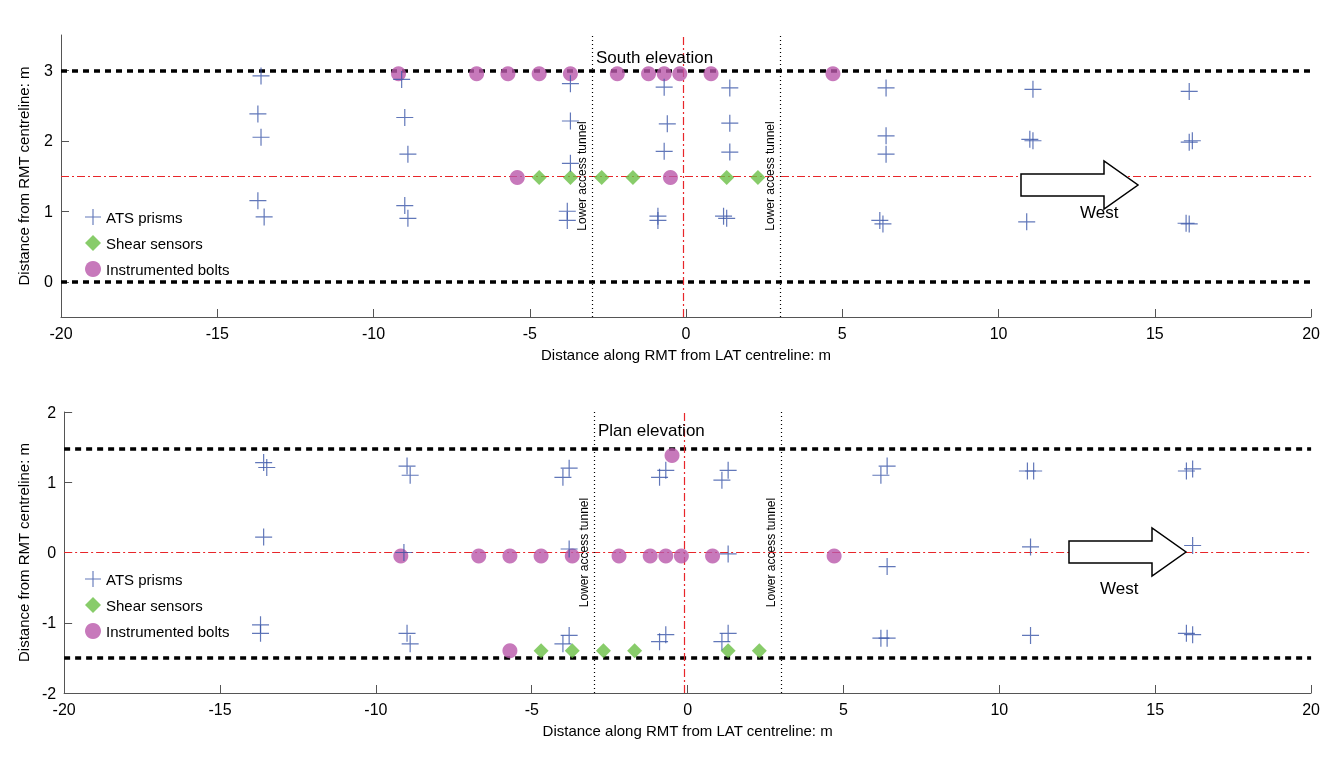  Describe the element at coordinates (49, 623) in the screenshot. I see `y-tick-label: -1` at that location.